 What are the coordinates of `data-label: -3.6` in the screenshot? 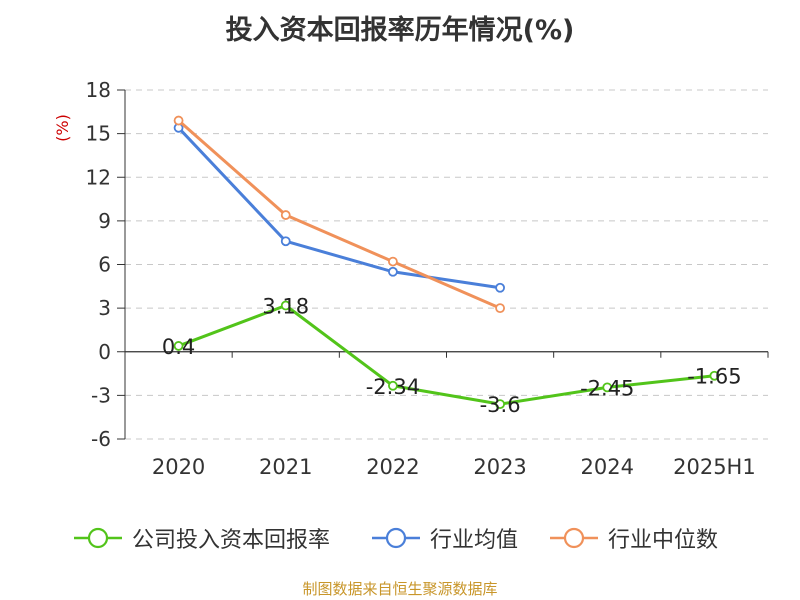 It's located at (500, 405).